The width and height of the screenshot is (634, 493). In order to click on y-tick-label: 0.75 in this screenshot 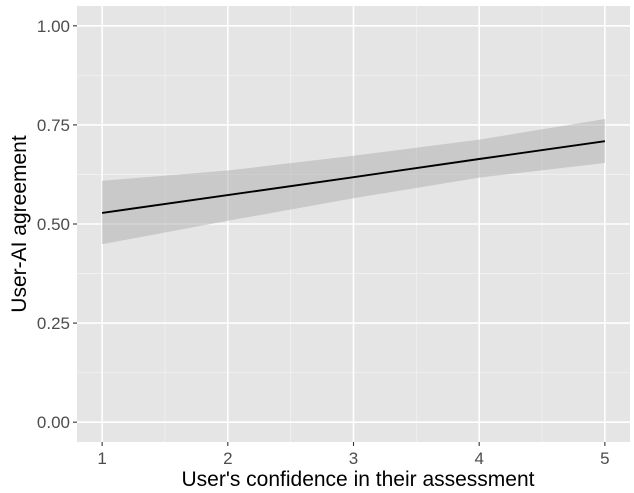, I will do `click(53, 125)`.